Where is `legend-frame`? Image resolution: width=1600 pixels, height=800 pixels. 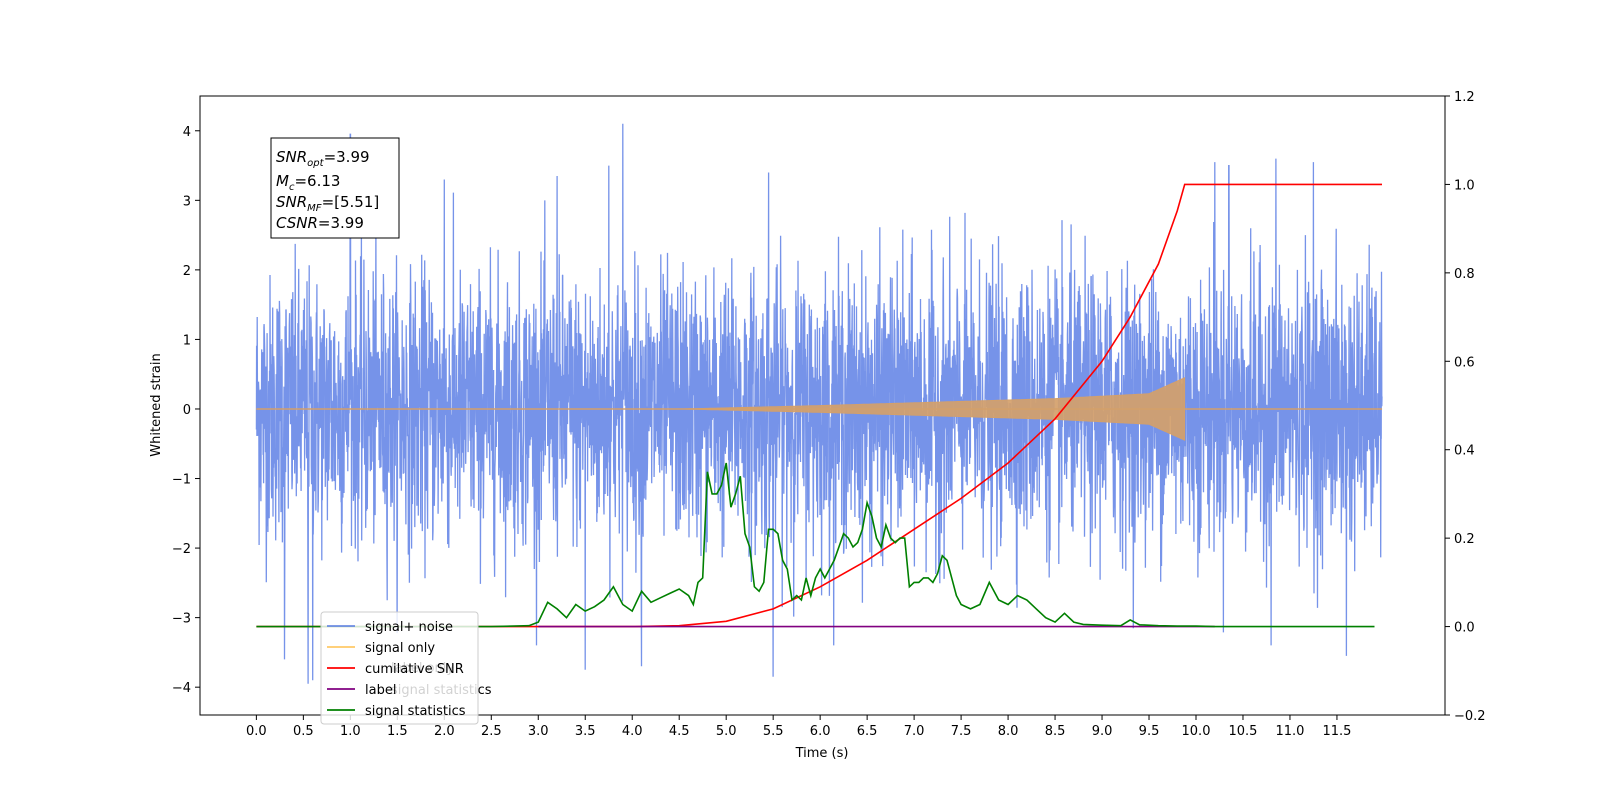 legend-frame is located at coordinates (399, 668).